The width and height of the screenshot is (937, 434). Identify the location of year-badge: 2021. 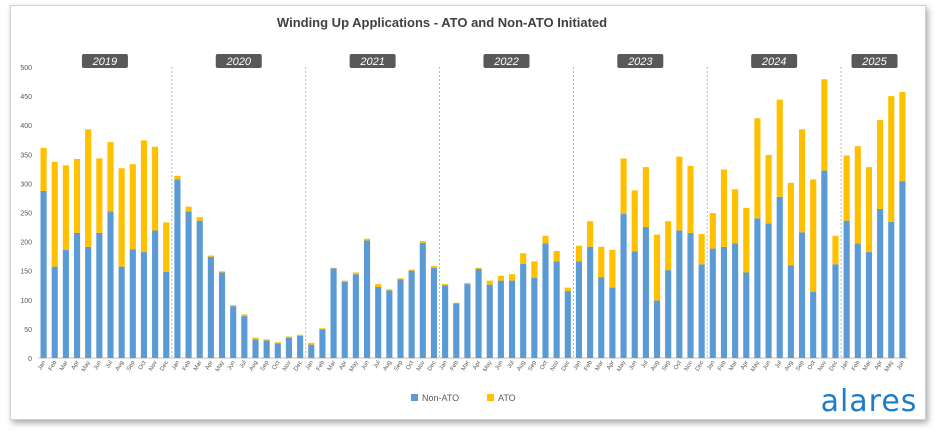
(372, 61).